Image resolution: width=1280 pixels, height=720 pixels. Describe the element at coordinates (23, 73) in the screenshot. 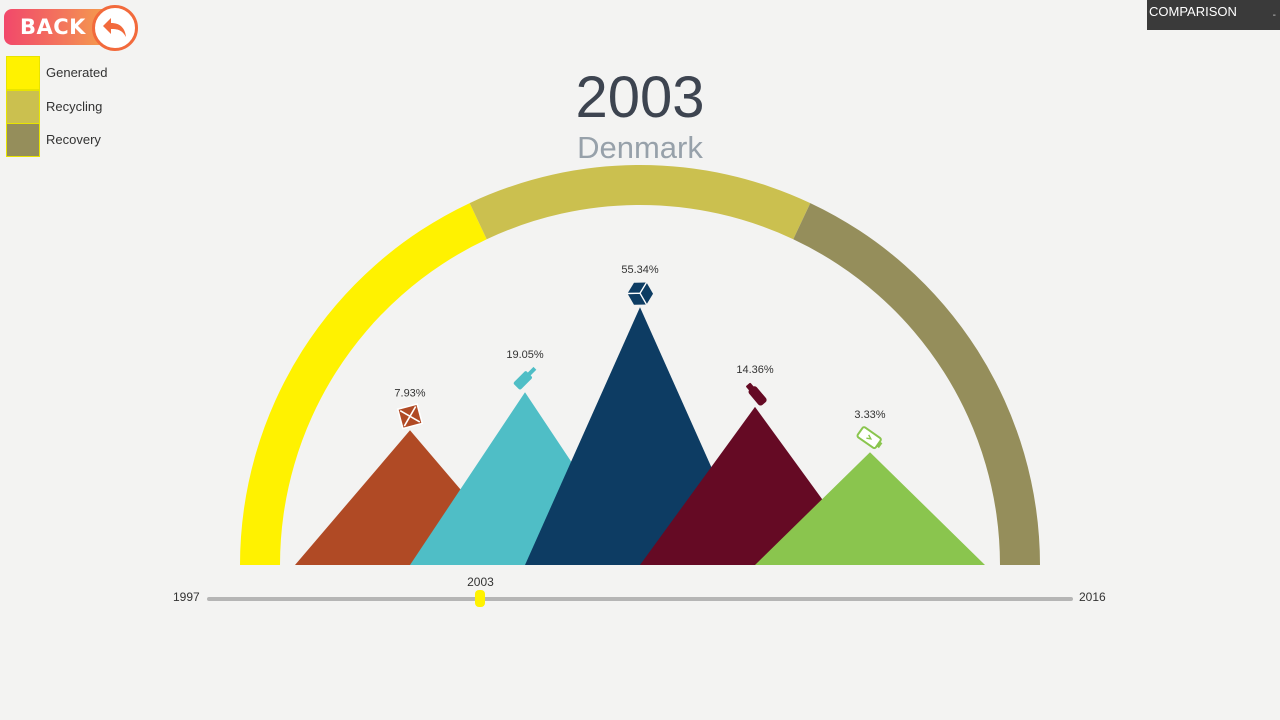

I see `legend-swatch-generated` at that location.